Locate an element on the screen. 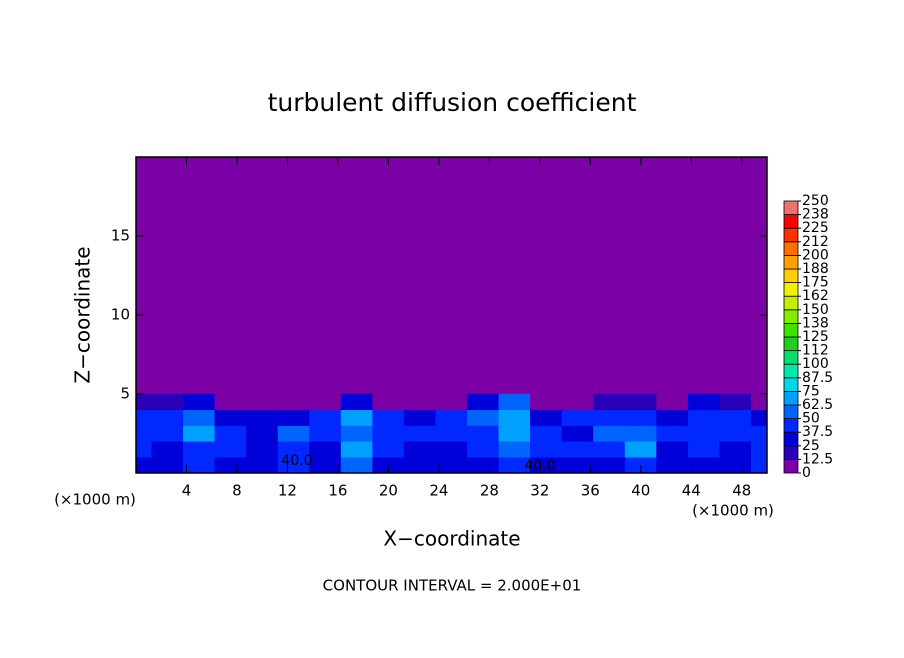 The width and height of the screenshot is (904, 658). y-tick-label: 15 is located at coordinates (120, 236).